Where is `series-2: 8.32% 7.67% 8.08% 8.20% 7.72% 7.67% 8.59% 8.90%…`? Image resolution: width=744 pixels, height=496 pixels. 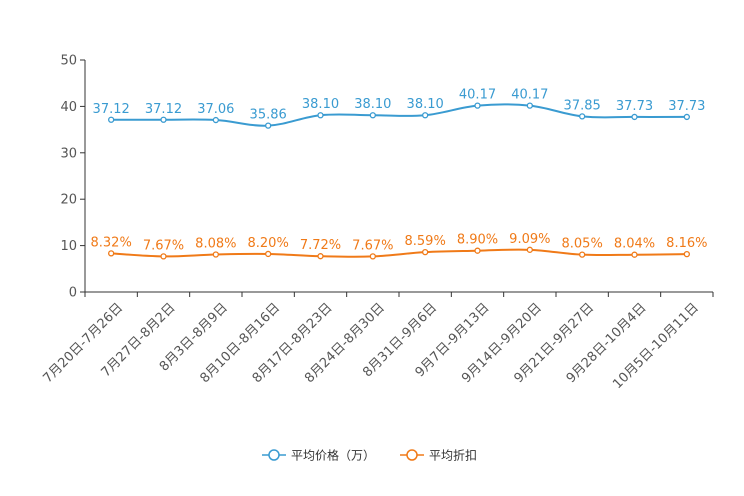
series-2: 8.32% 7.67% 8.08% 8.20% 7.72% 7.67% 8.59% 8.90%… is located at coordinates (399, 246).